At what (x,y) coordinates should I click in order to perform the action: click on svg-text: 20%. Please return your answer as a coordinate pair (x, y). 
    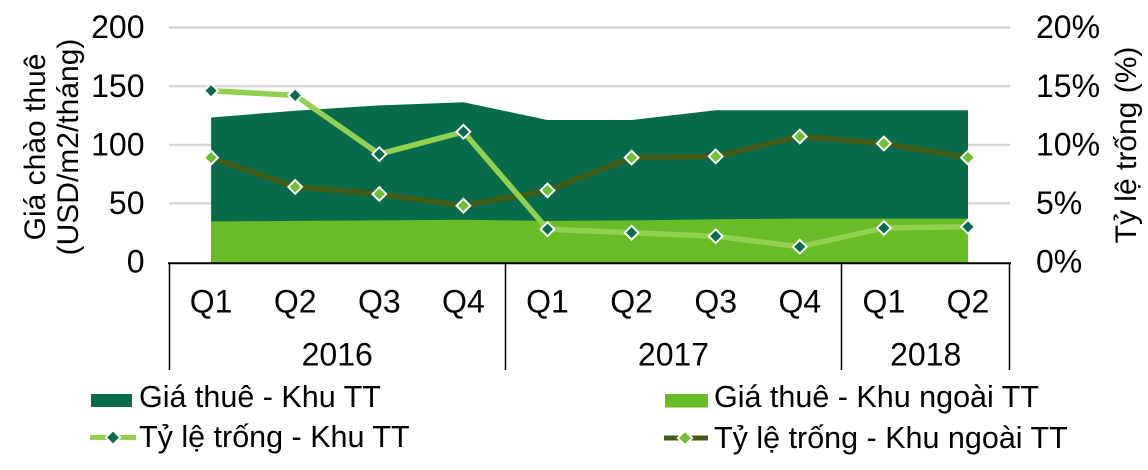
    Looking at the image, I should click on (1068, 27).